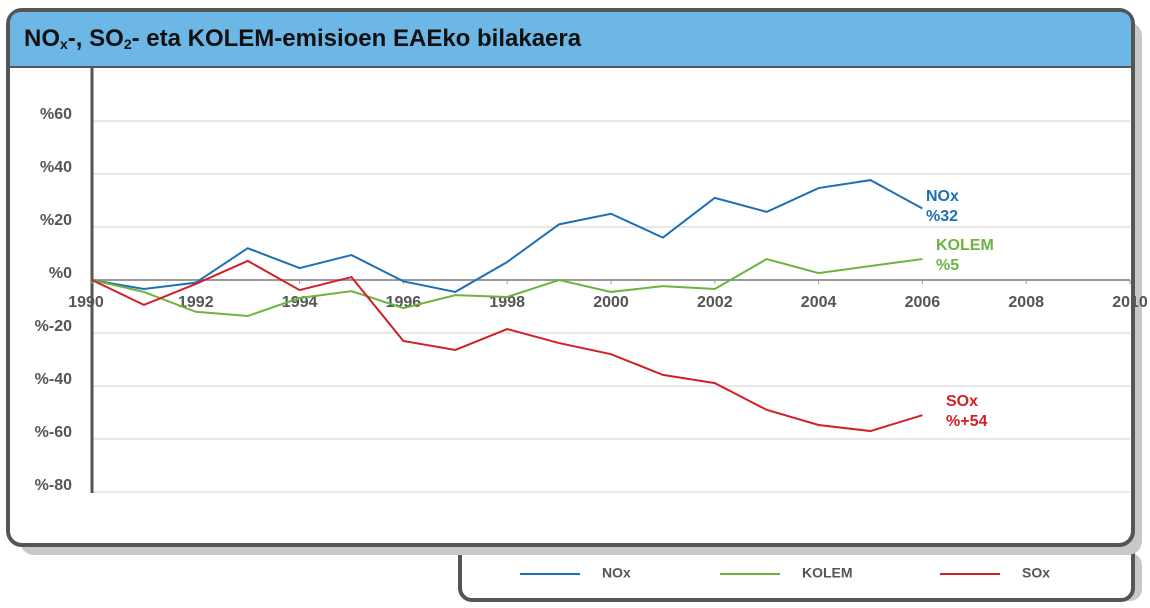 This screenshot has width=1150, height=608. Describe the element at coordinates (507, 302) in the screenshot. I see `x-tick-label: 1998` at that location.